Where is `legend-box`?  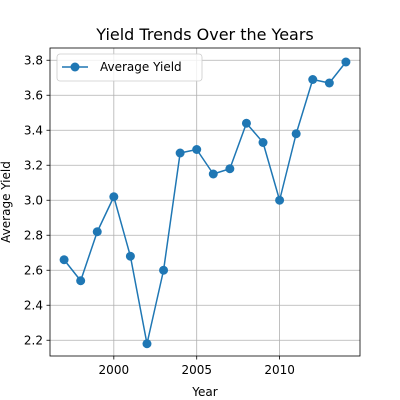
legend-box is located at coordinates (129, 67).